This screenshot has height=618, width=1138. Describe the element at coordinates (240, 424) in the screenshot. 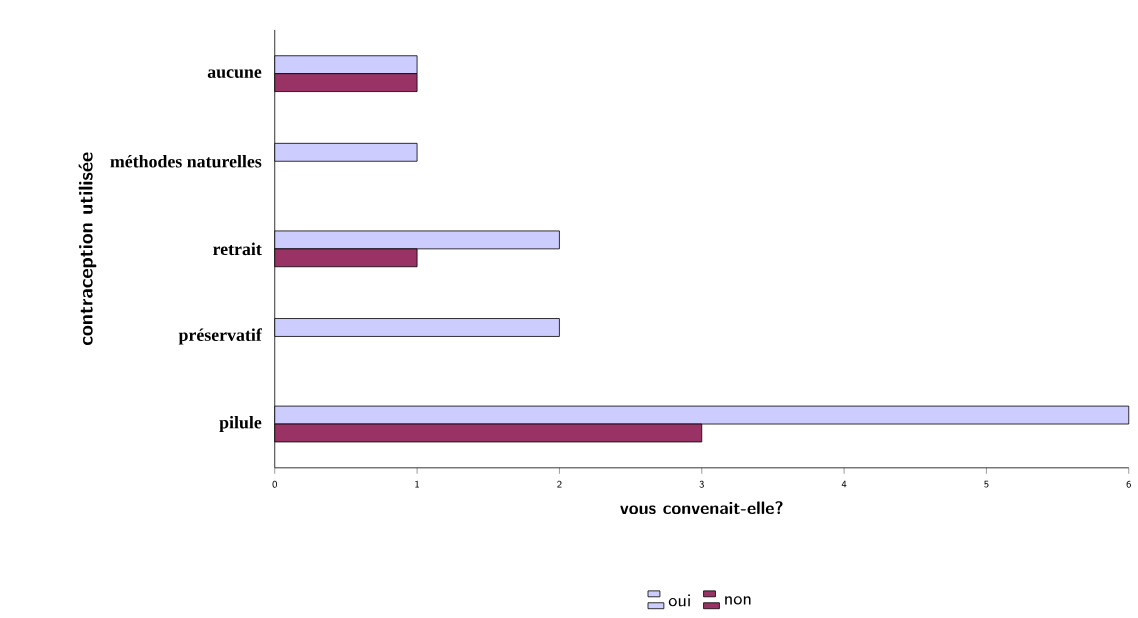

I see `y-tick-label: pilule` at that location.